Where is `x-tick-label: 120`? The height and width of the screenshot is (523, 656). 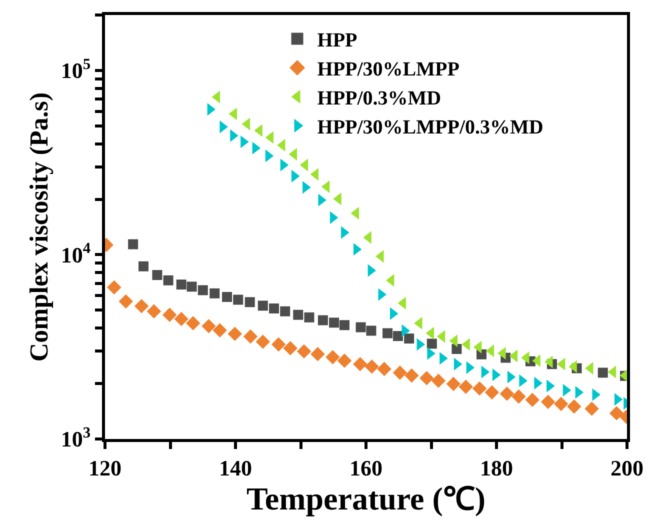
x-tick-label: 120 is located at coordinates (105, 467).